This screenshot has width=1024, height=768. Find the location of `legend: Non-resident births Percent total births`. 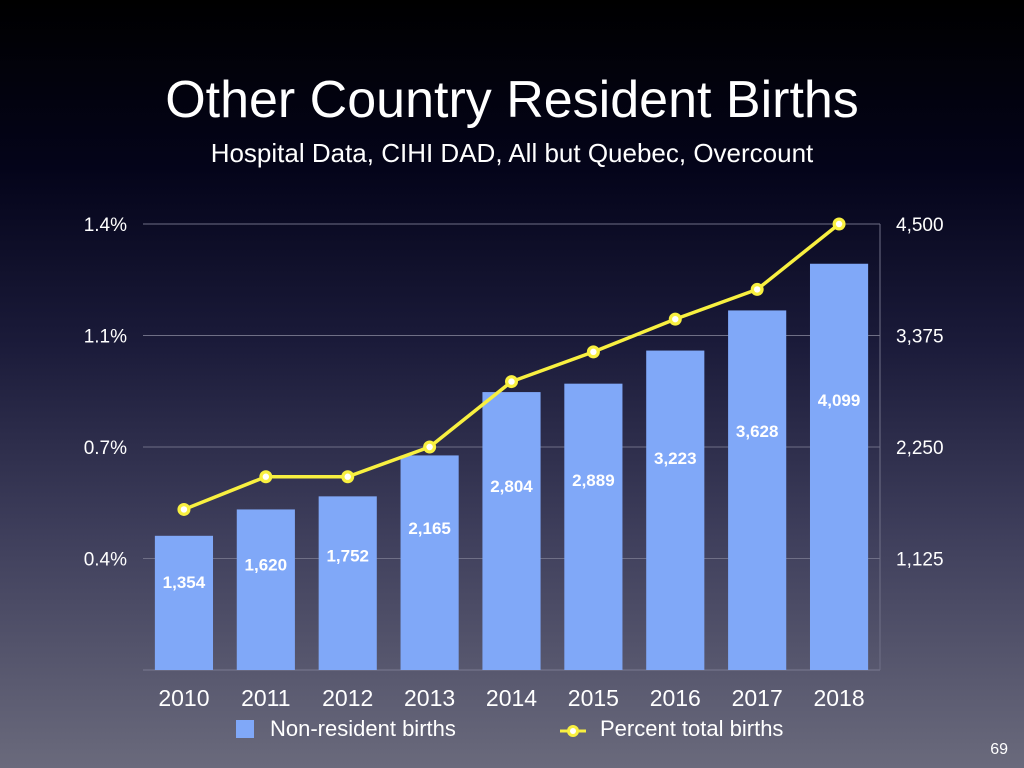

legend: Non-resident births Percent total births is located at coordinates (512, 731).